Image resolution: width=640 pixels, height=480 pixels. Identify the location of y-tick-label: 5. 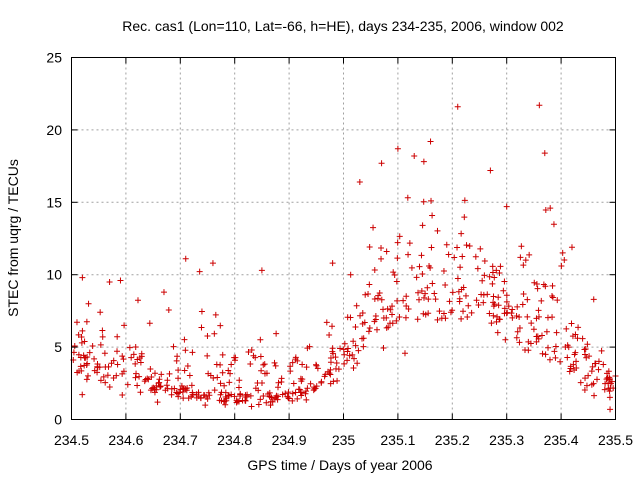
(58, 347).